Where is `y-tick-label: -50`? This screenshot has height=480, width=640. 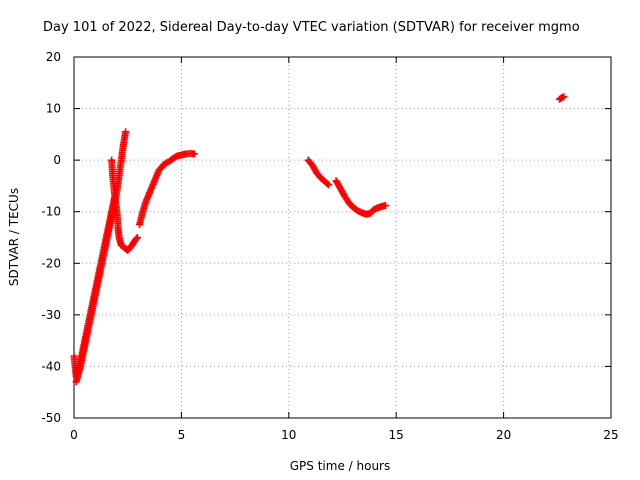
y-tick-label: -50 is located at coordinates (51, 418).